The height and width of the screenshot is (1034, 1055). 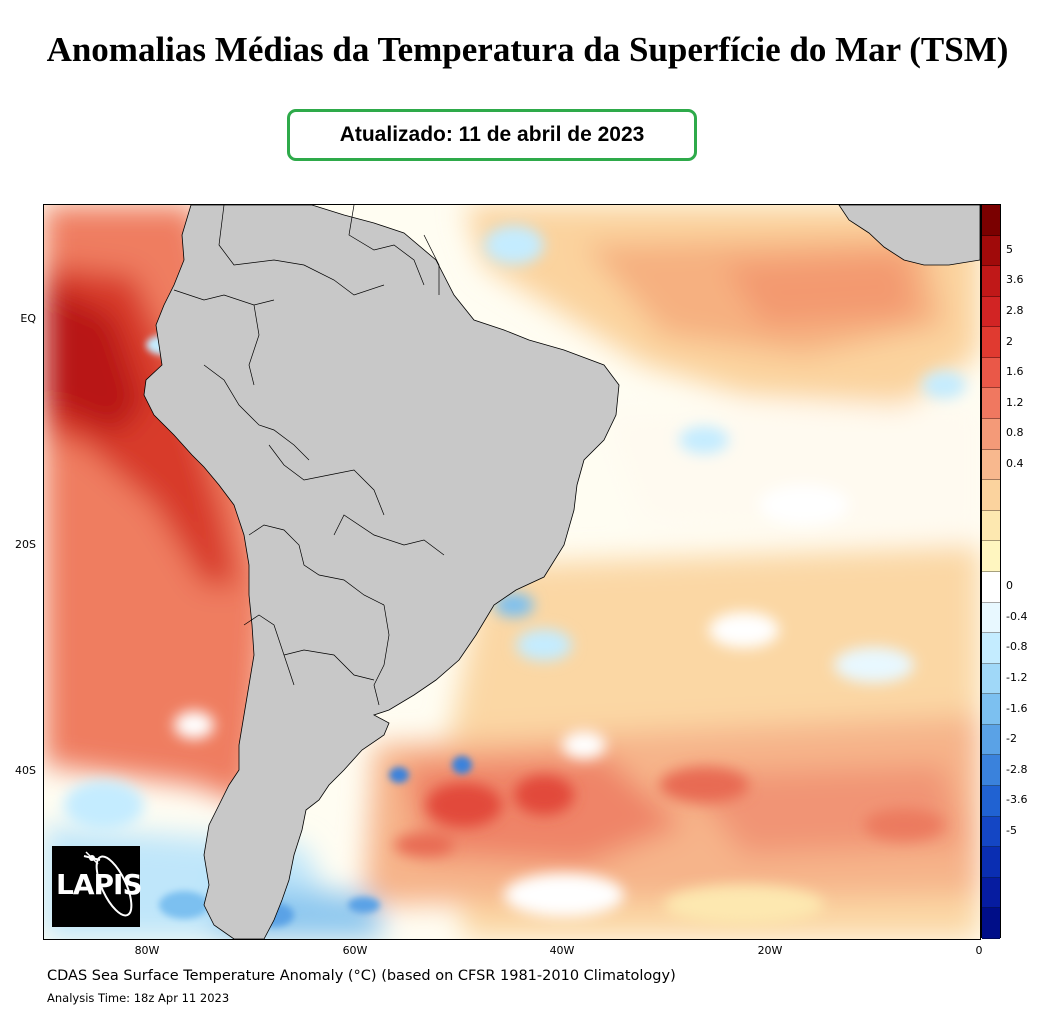 What do you see at coordinates (1017, 769) in the screenshot?
I see `colorbar-tick-label: -2.8` at bounding box center [1017, 769].